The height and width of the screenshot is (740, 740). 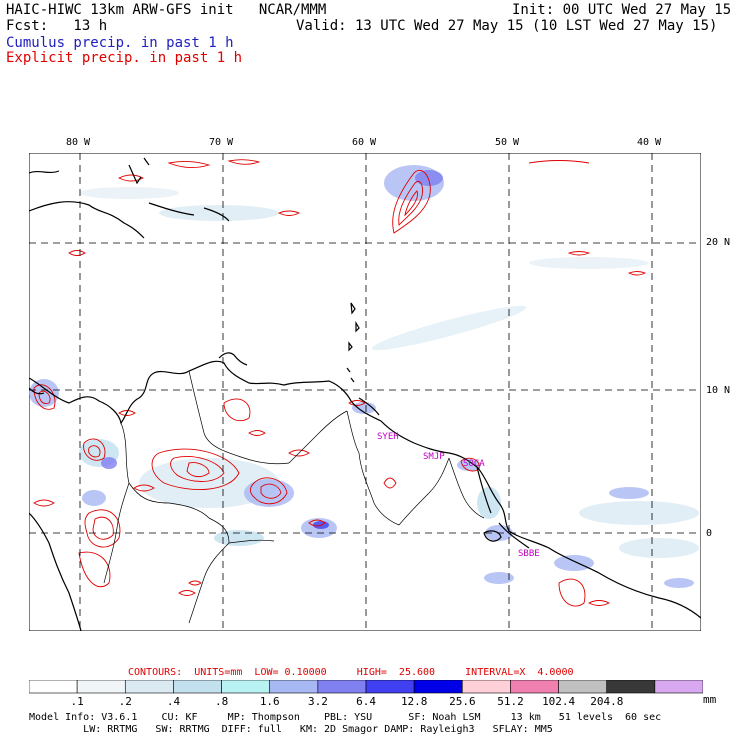 What do you see at coordinates (317, 701) in the screenshot?
I see `colorbar-level-label: 3.2` at bounding box center [317, 701].